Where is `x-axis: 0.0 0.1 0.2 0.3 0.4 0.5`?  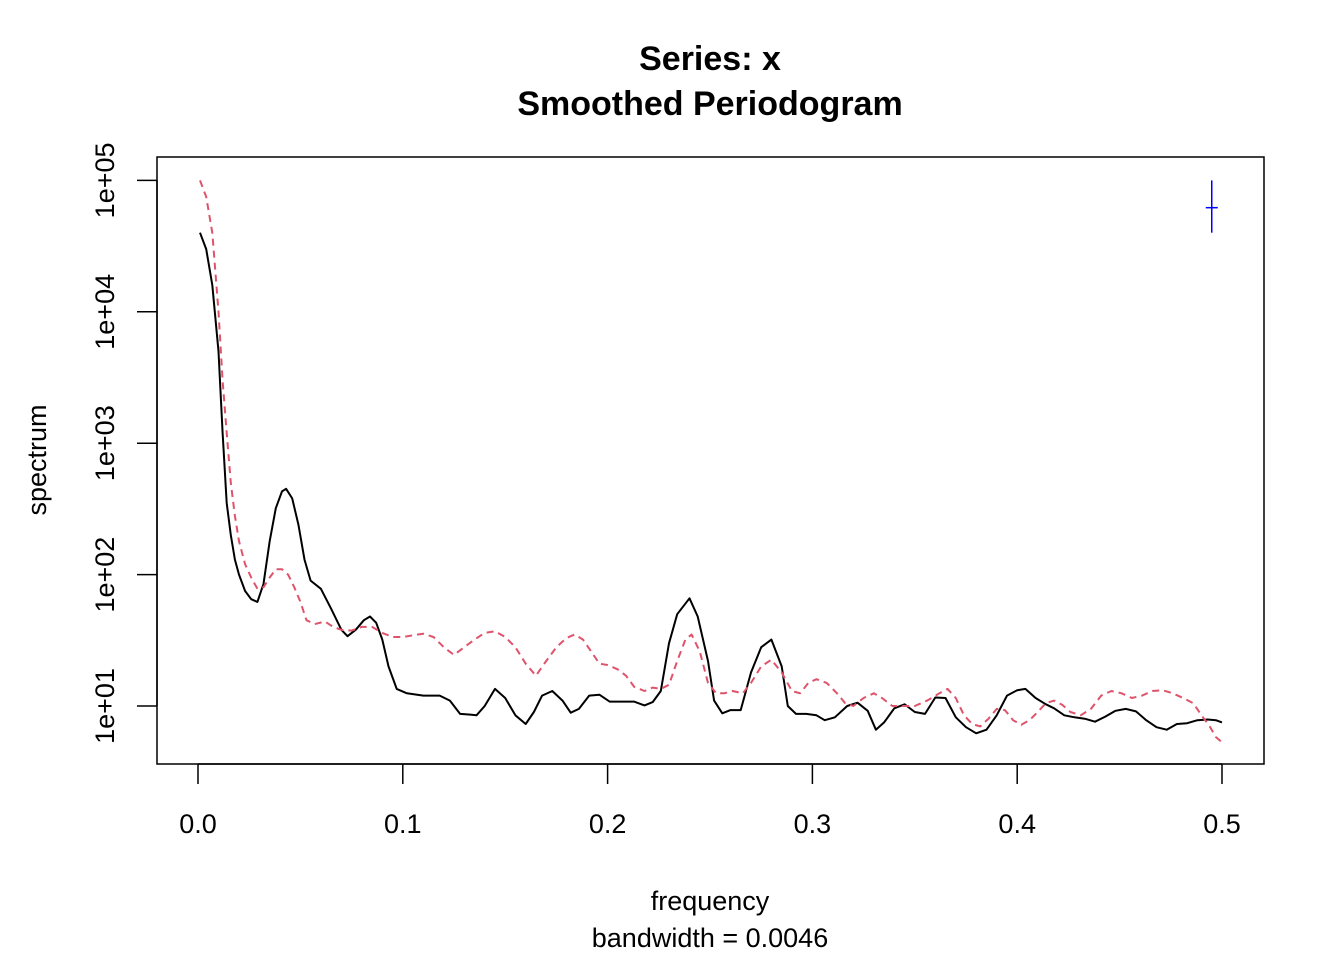 x-axis: 0.0 0.1 0.2 0.3 0.4 0.5 is located at coordinates (710, 801).